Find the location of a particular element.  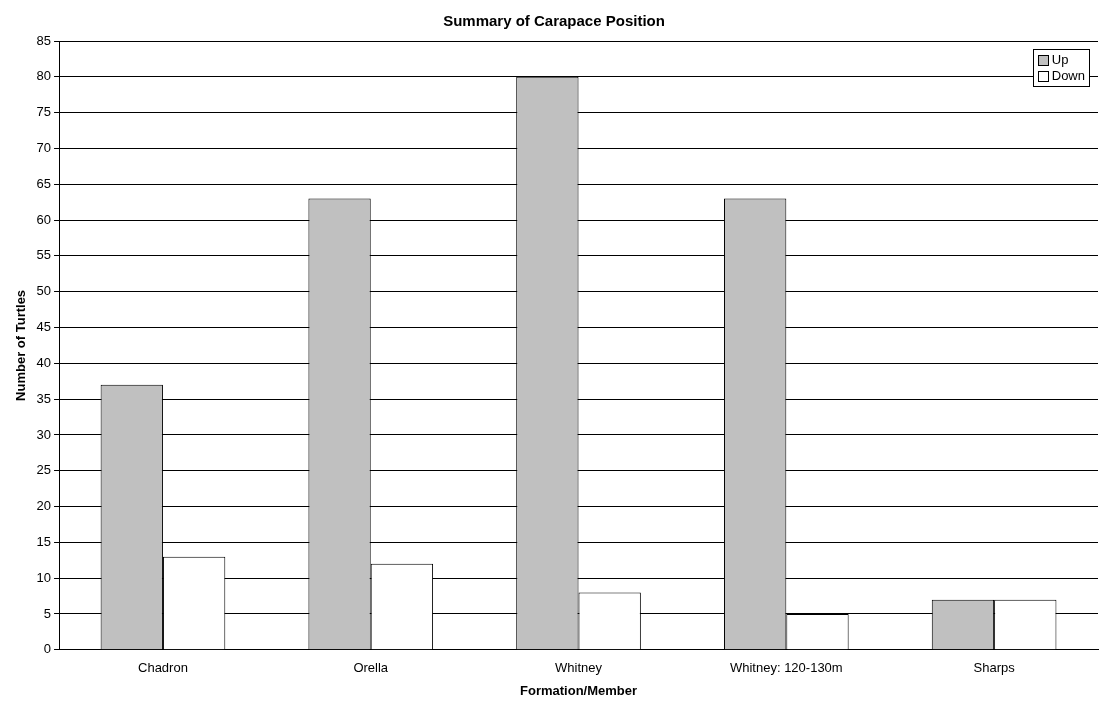

y-tick-label: 55 is located at coordinates (44, 255).